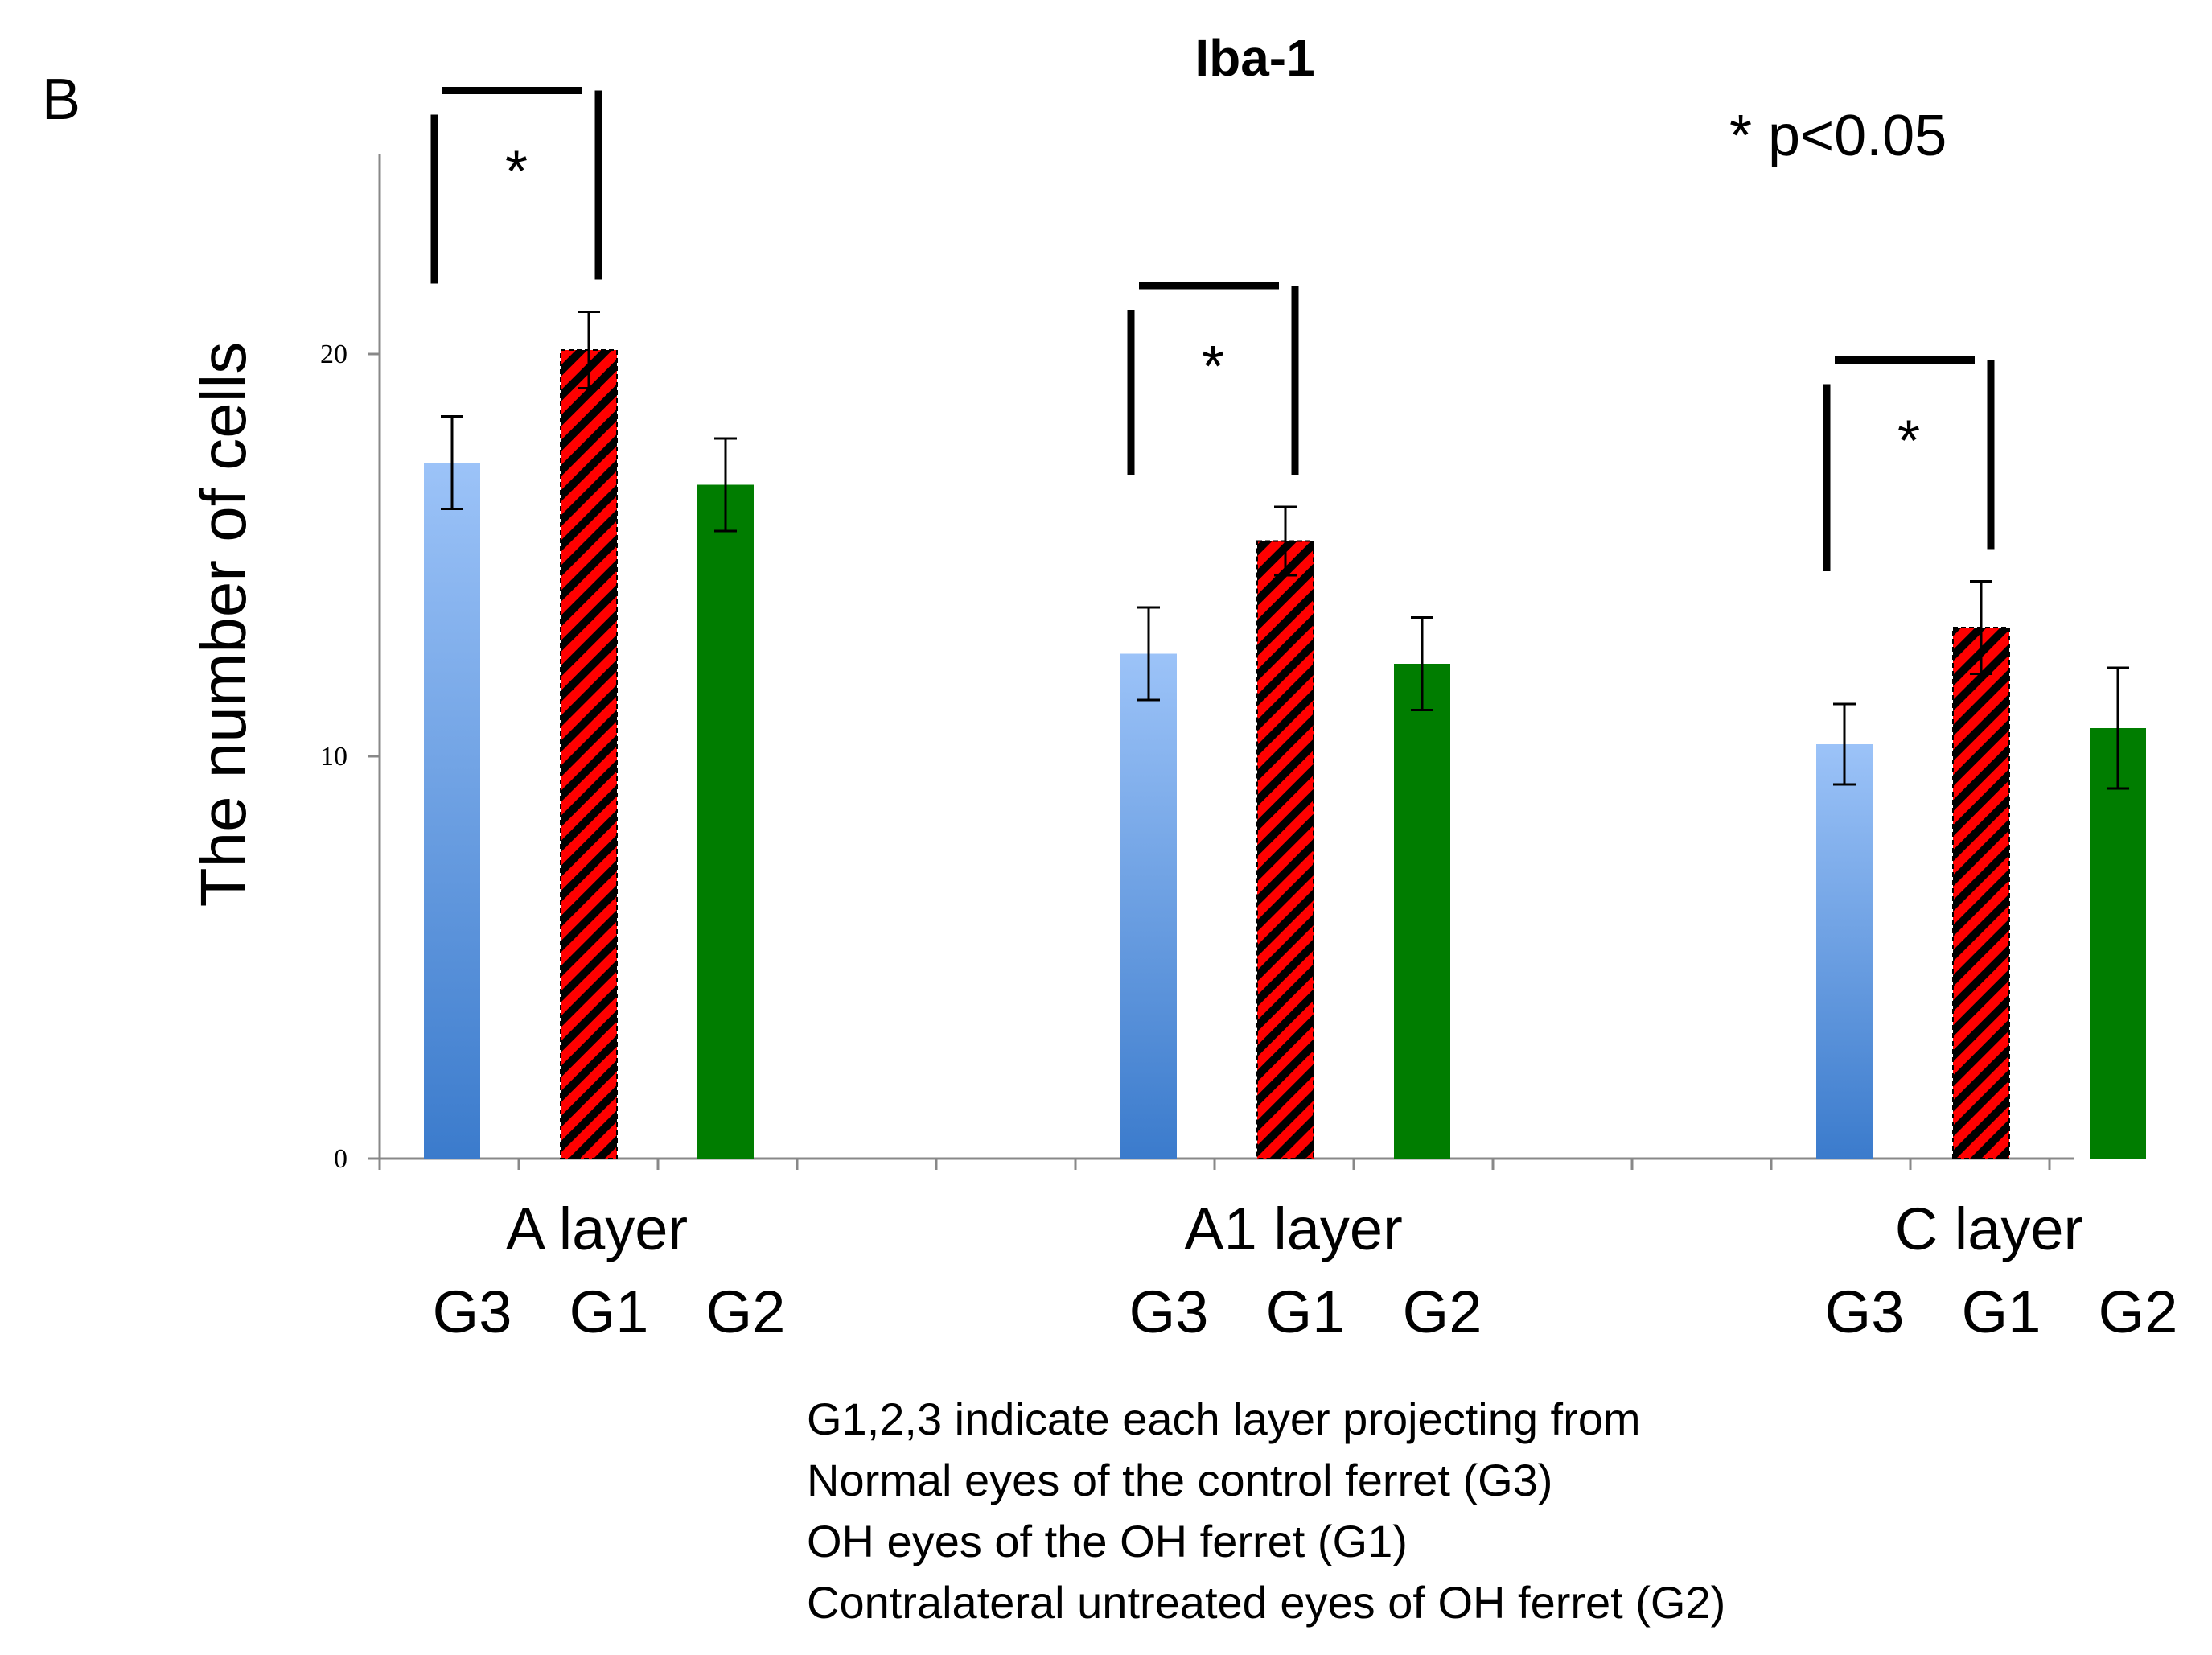  What do you see at coordinates (1838, 136) in the screenshot?
I see `significance-note: * p<0.05` at bounding box center [1838, 136].